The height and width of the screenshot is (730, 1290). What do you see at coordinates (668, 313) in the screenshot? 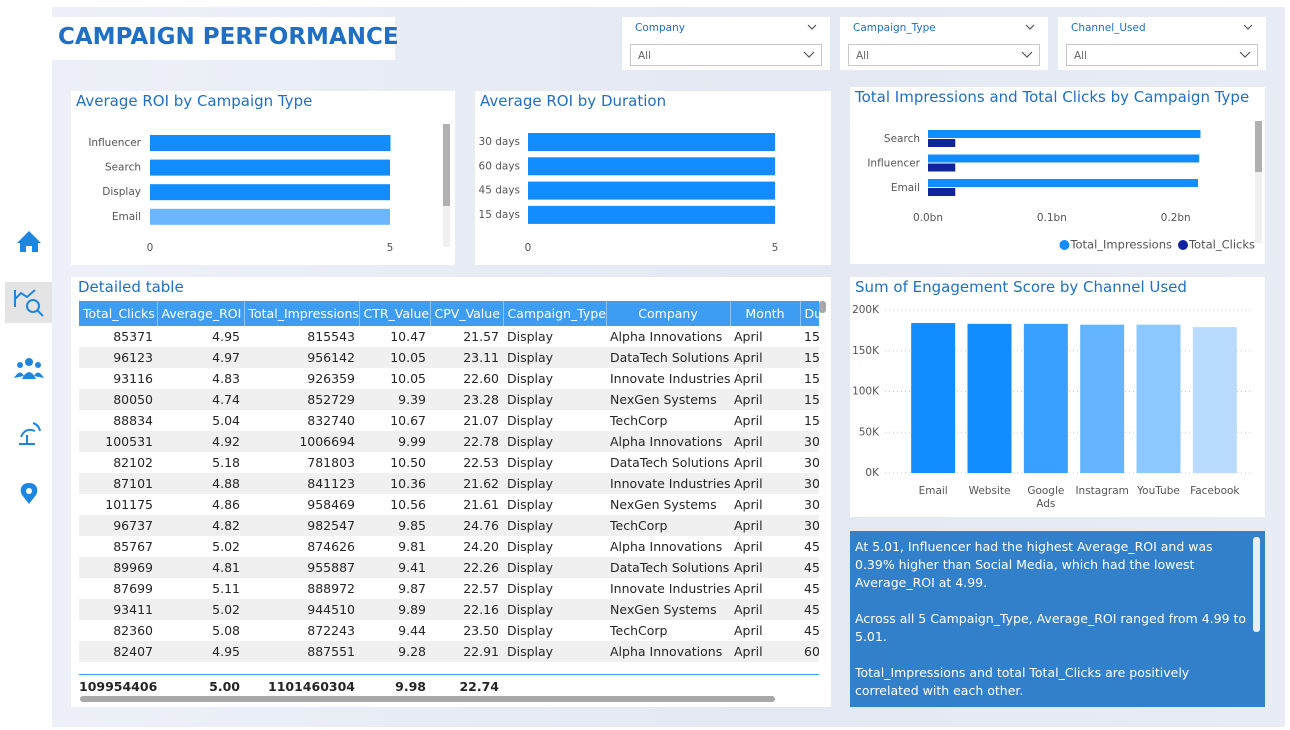
I see `column-header: Company` at bounding box center [668, 313].